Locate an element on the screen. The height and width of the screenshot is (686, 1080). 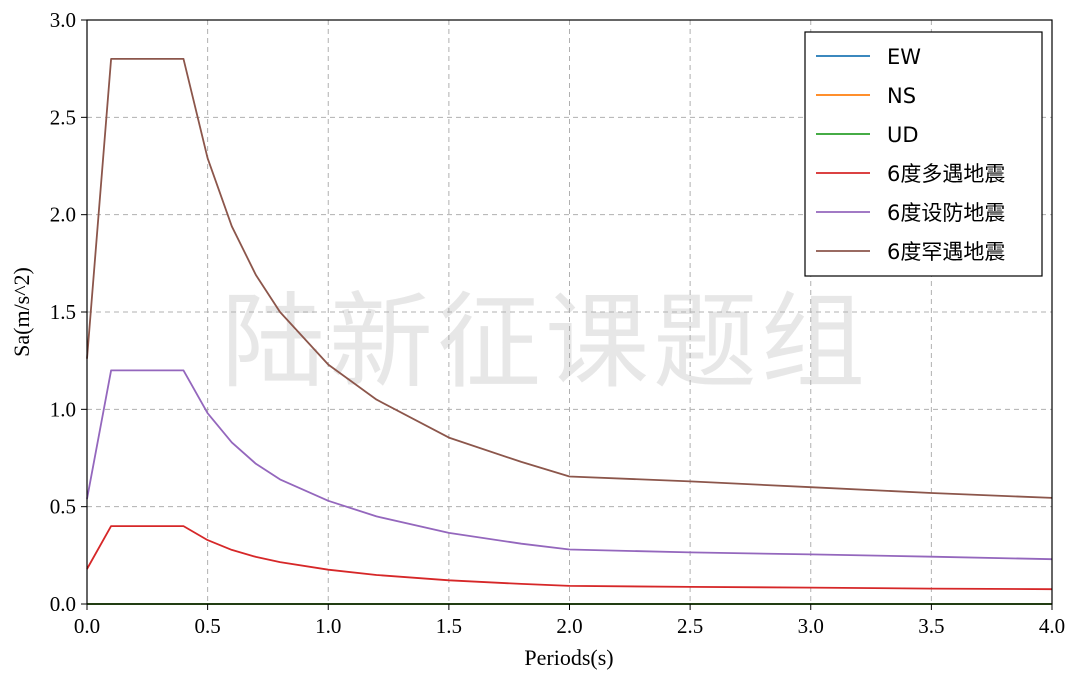
legend-box is located at coordinates (923, 154).